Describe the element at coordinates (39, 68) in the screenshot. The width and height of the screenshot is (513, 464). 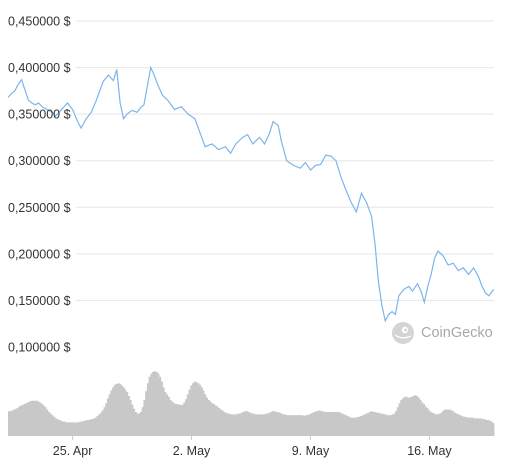
I see `y-tick-label: 0,400000 $` at that location.